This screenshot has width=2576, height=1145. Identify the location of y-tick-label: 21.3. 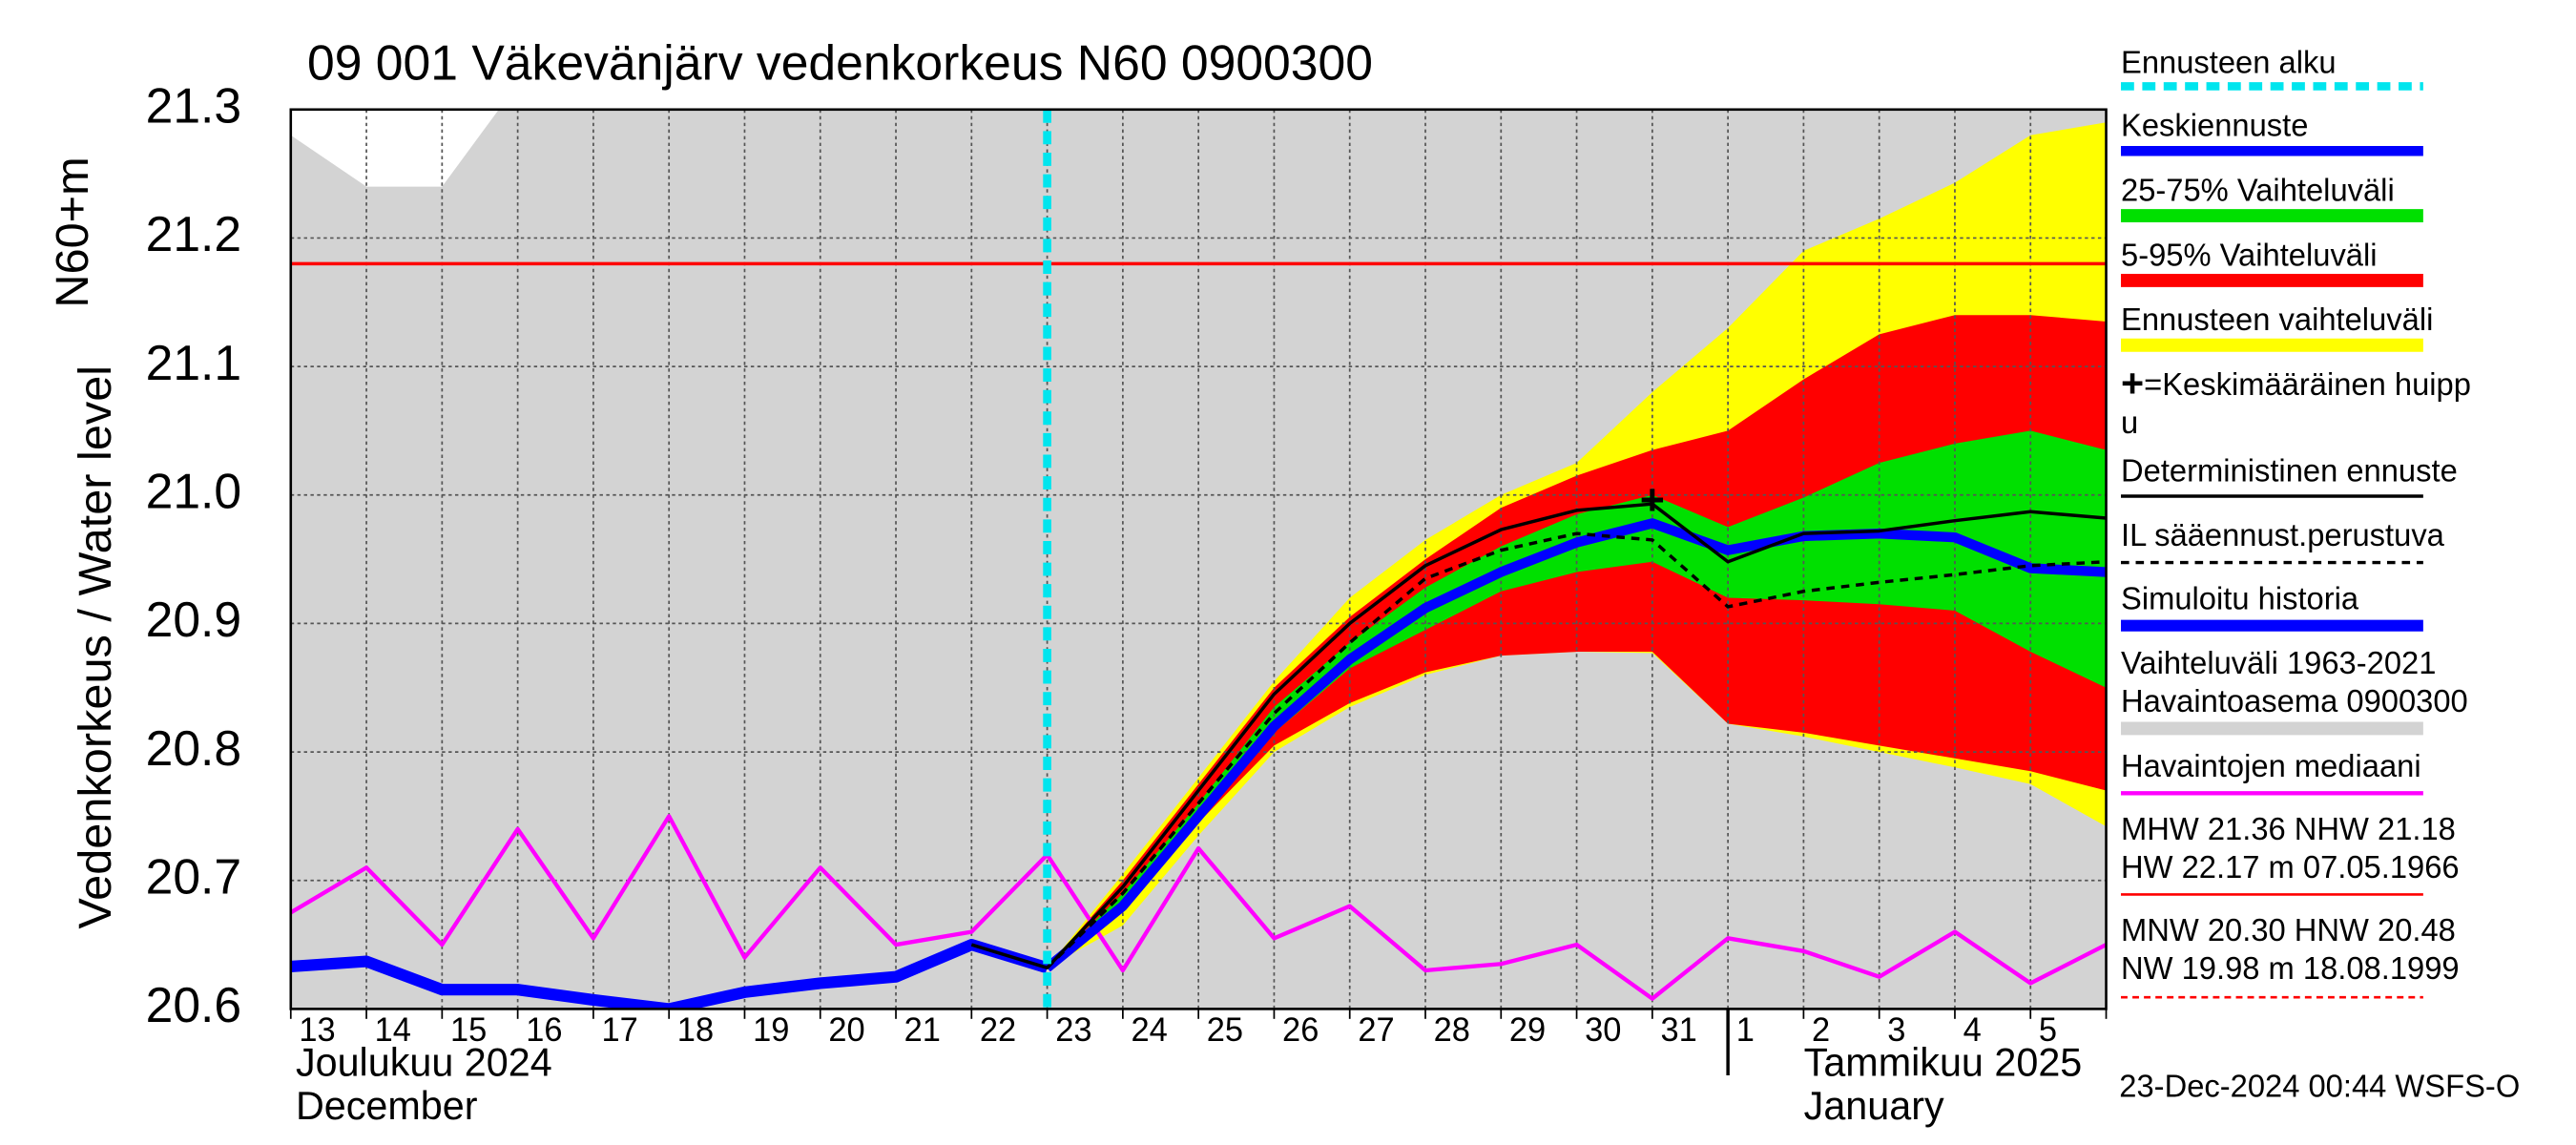
(194, 106).